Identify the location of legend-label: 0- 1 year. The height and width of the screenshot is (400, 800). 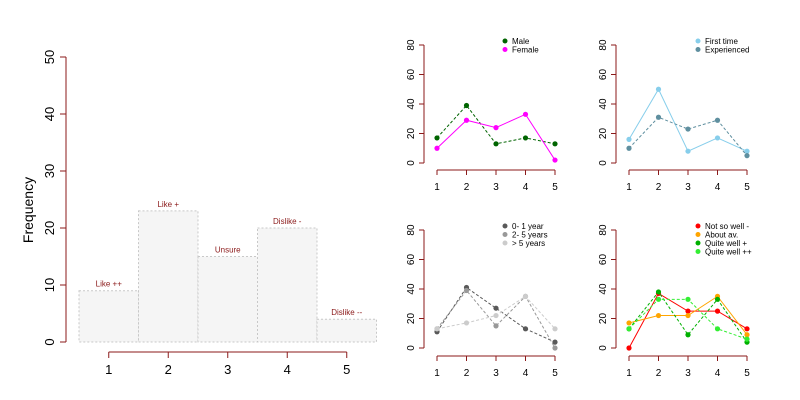
(528, 226).